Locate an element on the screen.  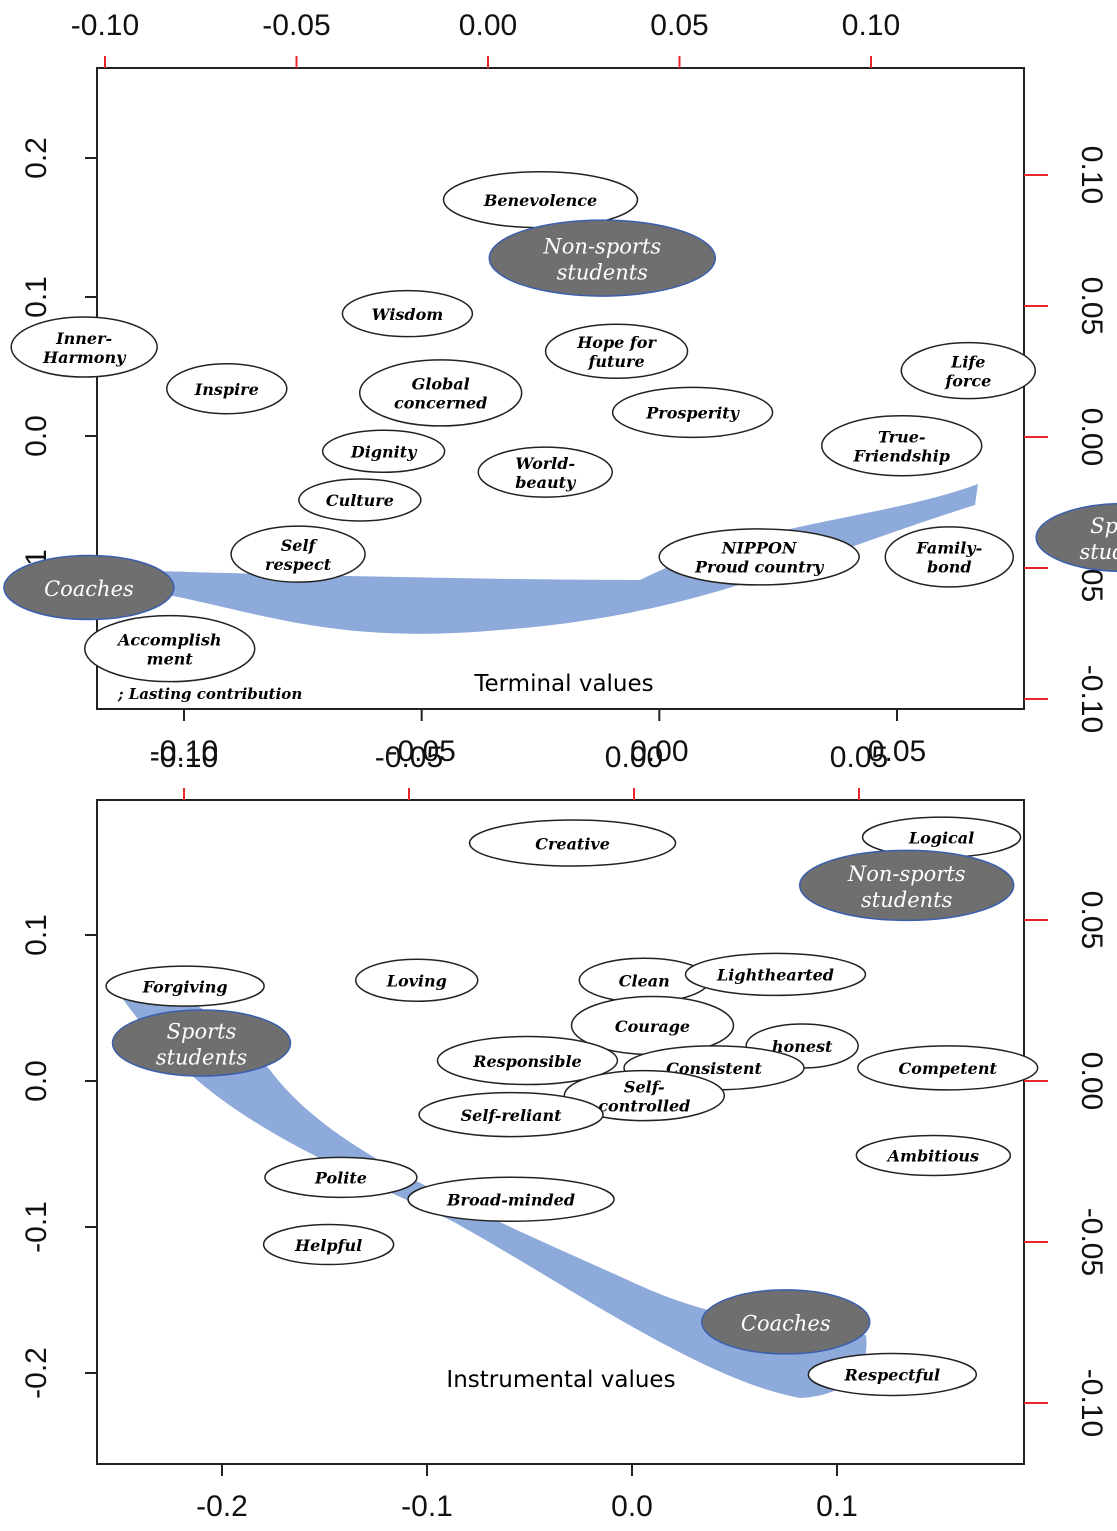
value-point-clean: Clean is located at coordinates (644, 980).